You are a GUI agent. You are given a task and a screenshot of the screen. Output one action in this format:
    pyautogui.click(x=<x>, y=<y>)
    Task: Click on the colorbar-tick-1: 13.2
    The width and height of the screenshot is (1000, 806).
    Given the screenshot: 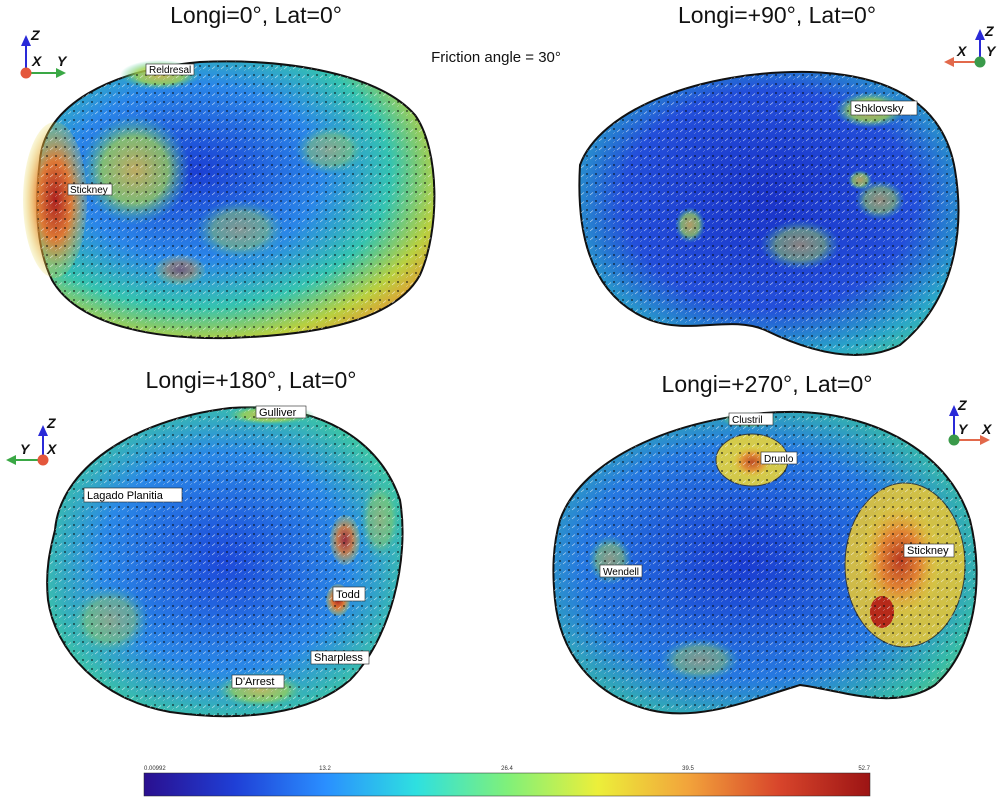 What is the action you would take?
    pyautogui.click(x=325, y=769)
    